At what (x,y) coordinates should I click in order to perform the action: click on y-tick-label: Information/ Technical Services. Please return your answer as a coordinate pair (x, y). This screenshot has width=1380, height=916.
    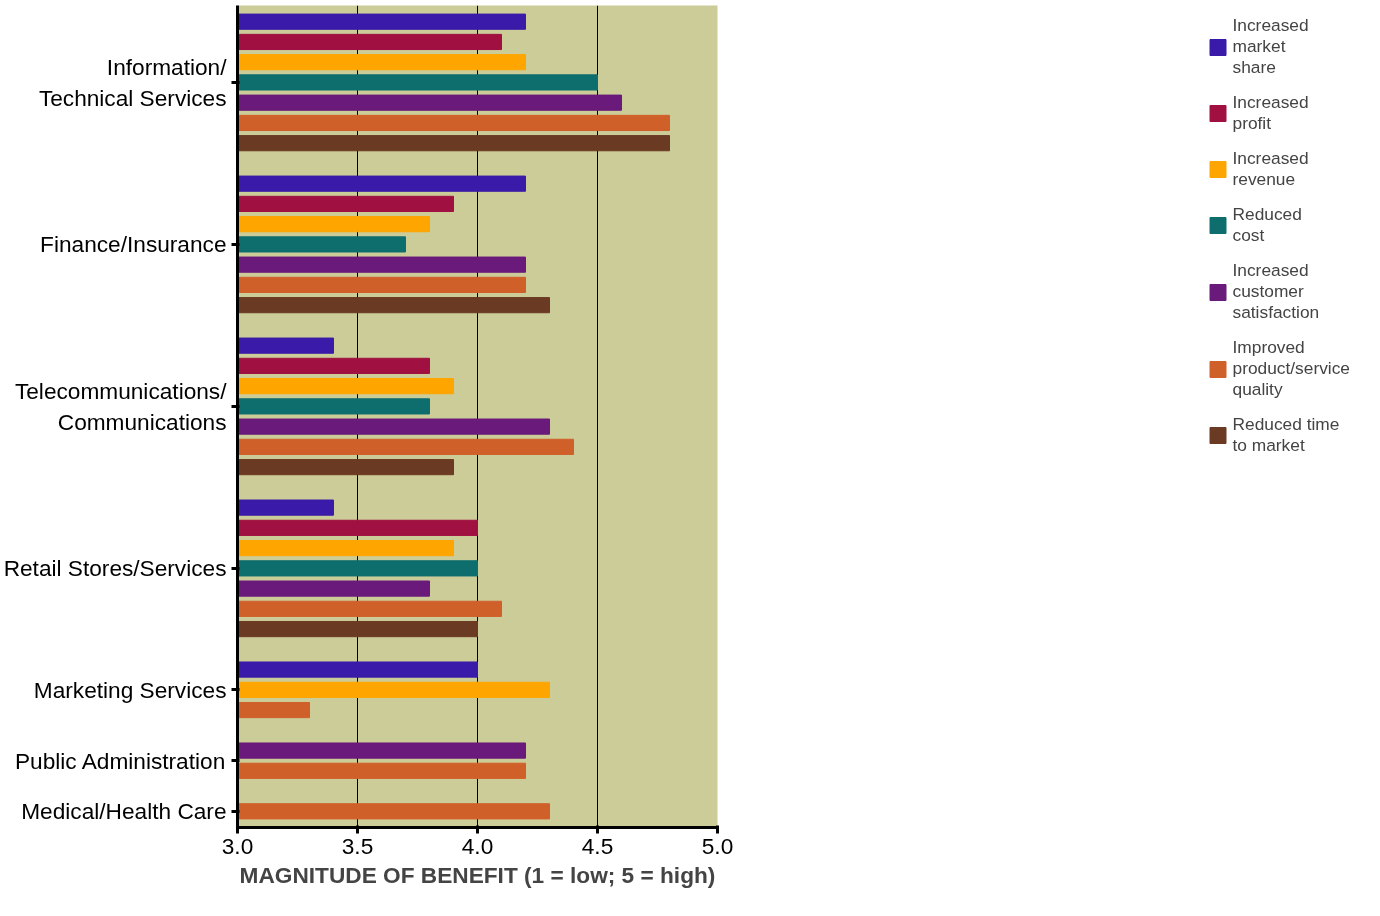
    Looking at the image, I should click on (133, 82).